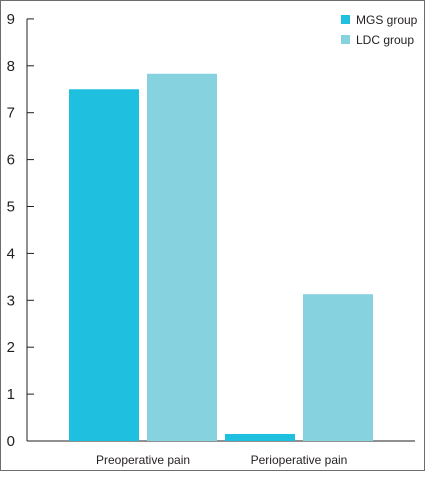 The width and height of the screenshot is (427, 477). What do you see at coordinates (11, 66) in the screenshot?
I see `y-tick-label: 8` at bounding box center [11, 66].